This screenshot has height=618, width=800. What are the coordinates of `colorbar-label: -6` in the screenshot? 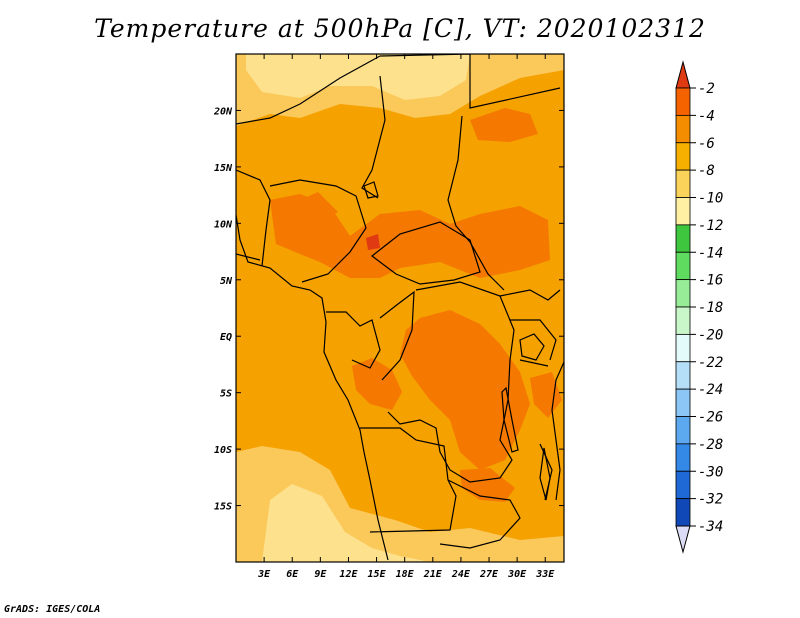 It's located at (706, 144).